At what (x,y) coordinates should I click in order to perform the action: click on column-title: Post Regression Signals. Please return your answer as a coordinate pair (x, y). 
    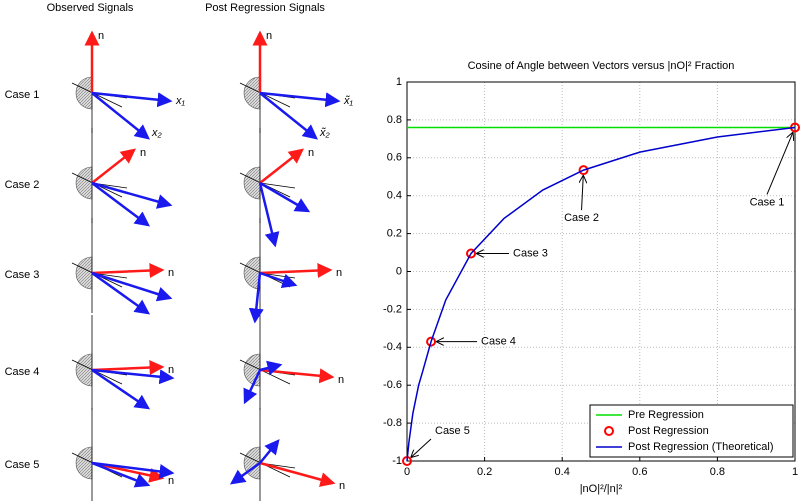
    Looking at the image, I should click on (265, 8).